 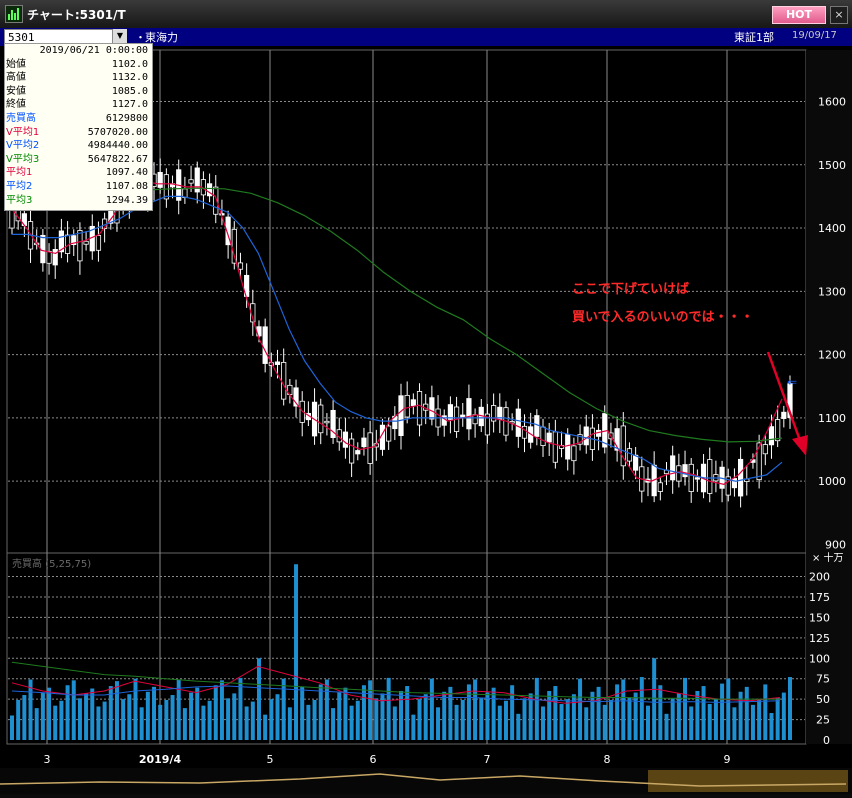 I want to click on stock-code-input: 5301, so click(x=64, y=36).